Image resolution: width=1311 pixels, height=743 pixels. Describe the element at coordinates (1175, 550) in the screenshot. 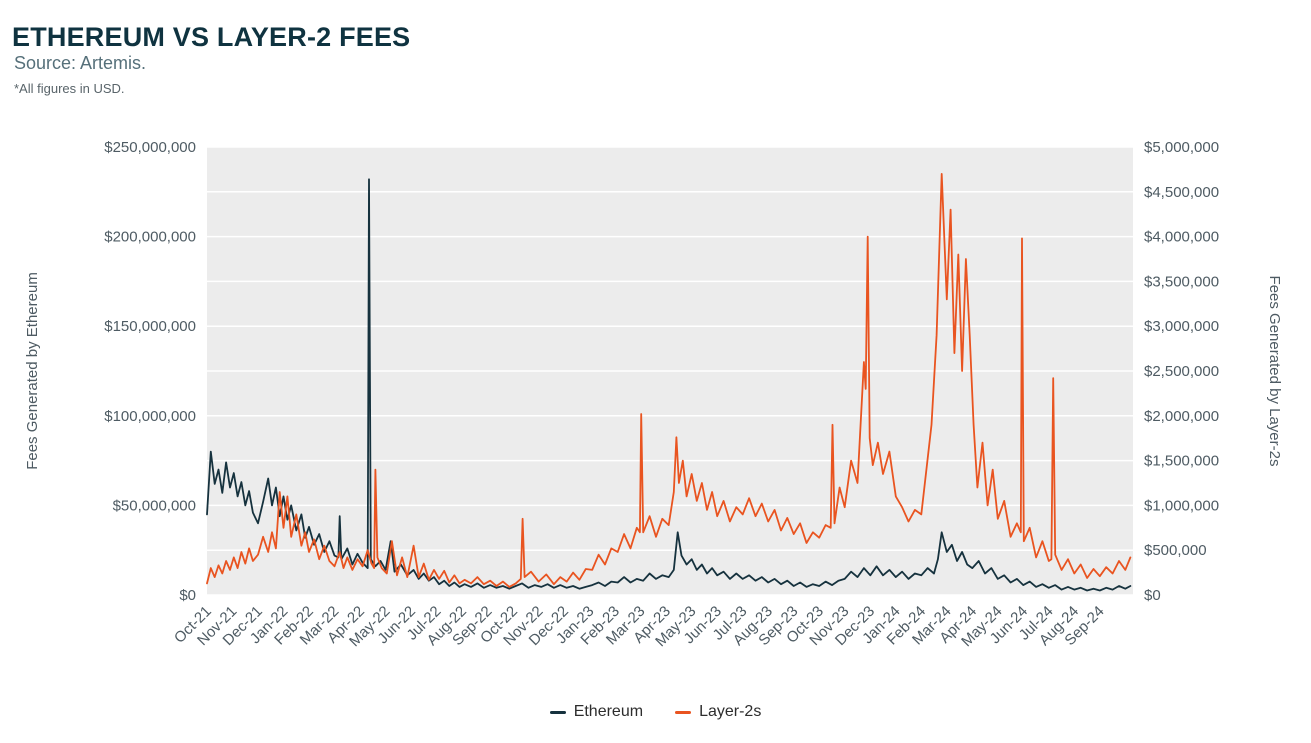

I see `right-axis-tick-label: $500,000` at that location.